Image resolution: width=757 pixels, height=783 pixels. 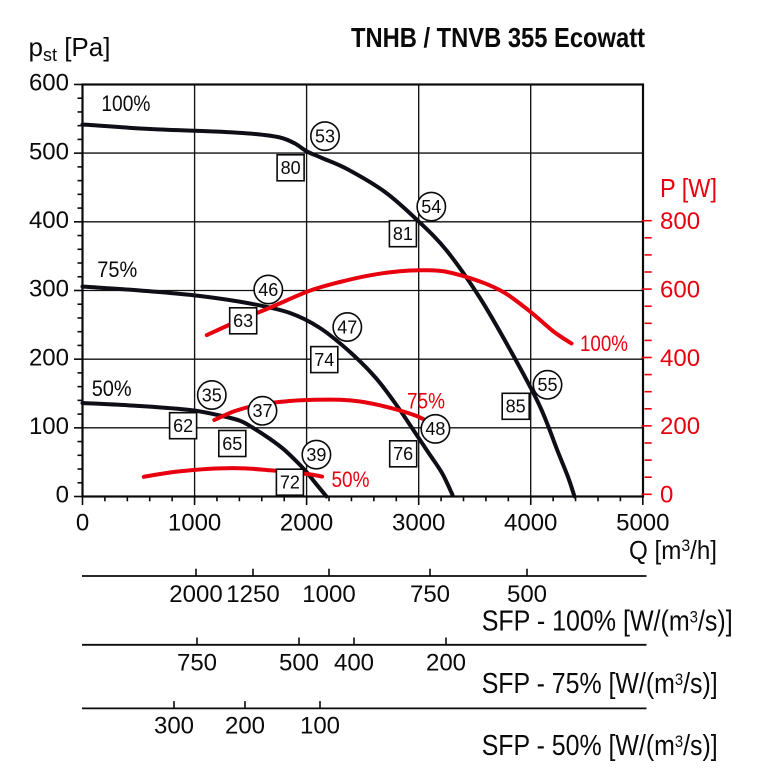 What do you see at coordinates (325, 136) in the screenshot?
I see `svg-text: 53` at bounding box center [325, 136].